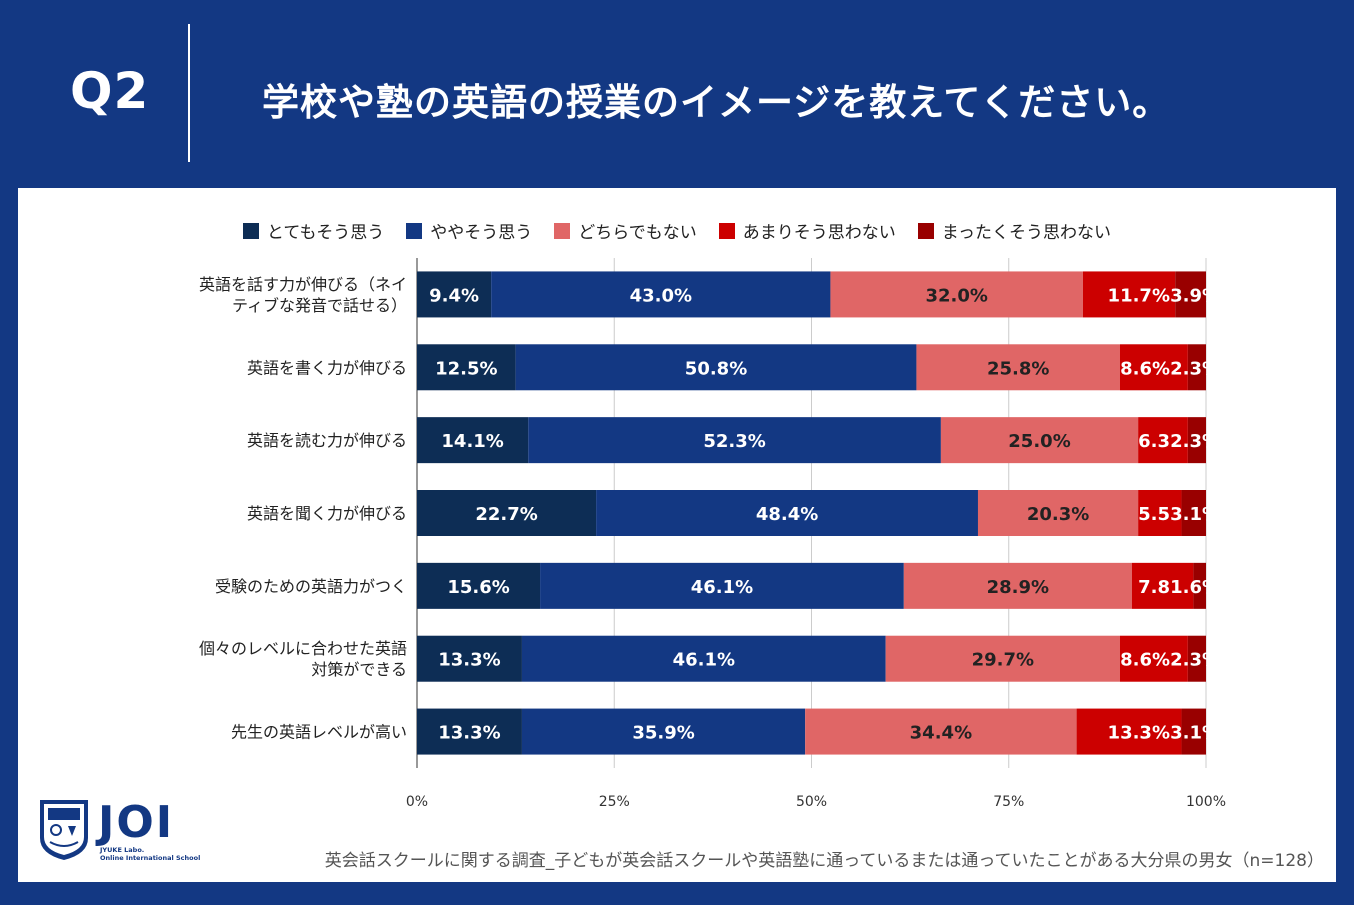 This screenshot has width=1354, height=905. I want to click on data-label: 25.0%, so click(1039, 441).